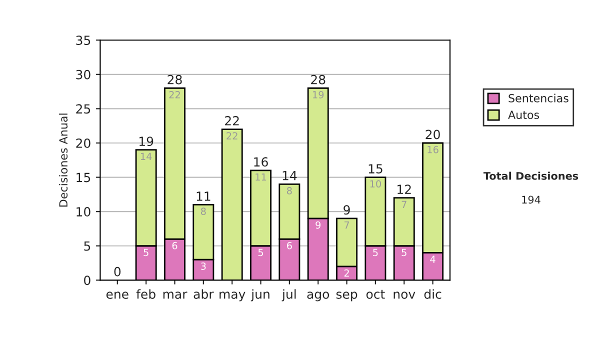  Describe the element at coordinates (117, 271) in the screenshot. I see `total-label: 0` at that location.